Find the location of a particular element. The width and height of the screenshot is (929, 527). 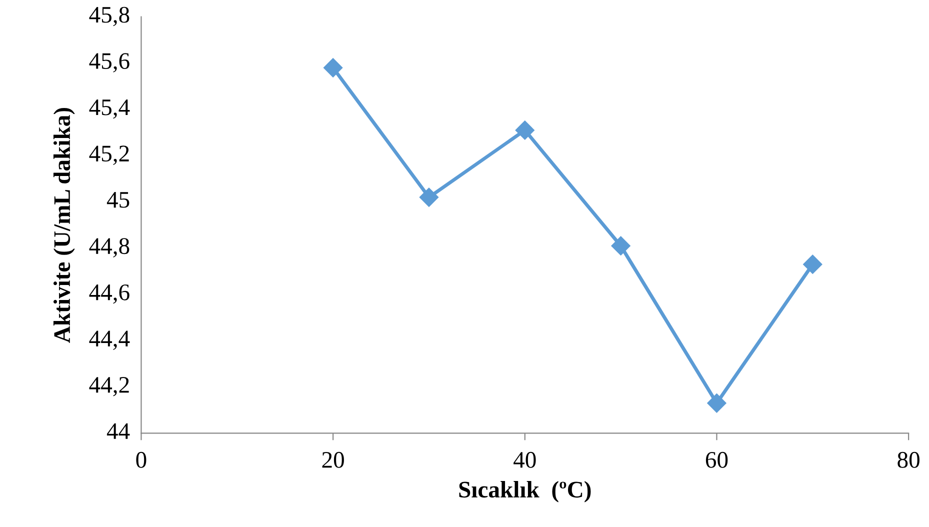

y-tick-label: 45 is located at coordinates (118, 200).